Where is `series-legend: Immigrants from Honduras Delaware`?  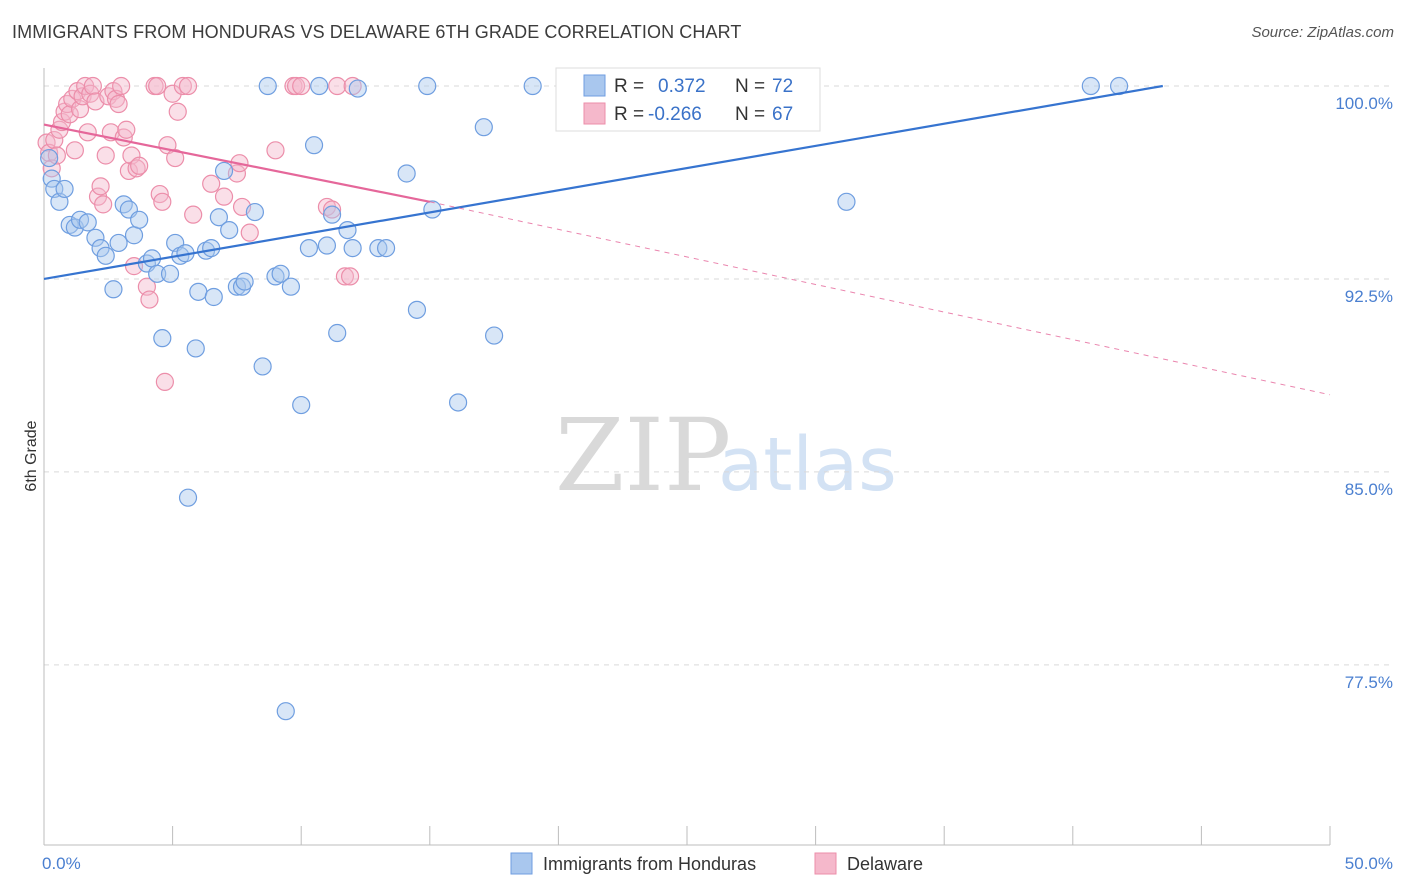 series-legend: Immigrants from Honduras Delaware is located at coordinates (716, 863).